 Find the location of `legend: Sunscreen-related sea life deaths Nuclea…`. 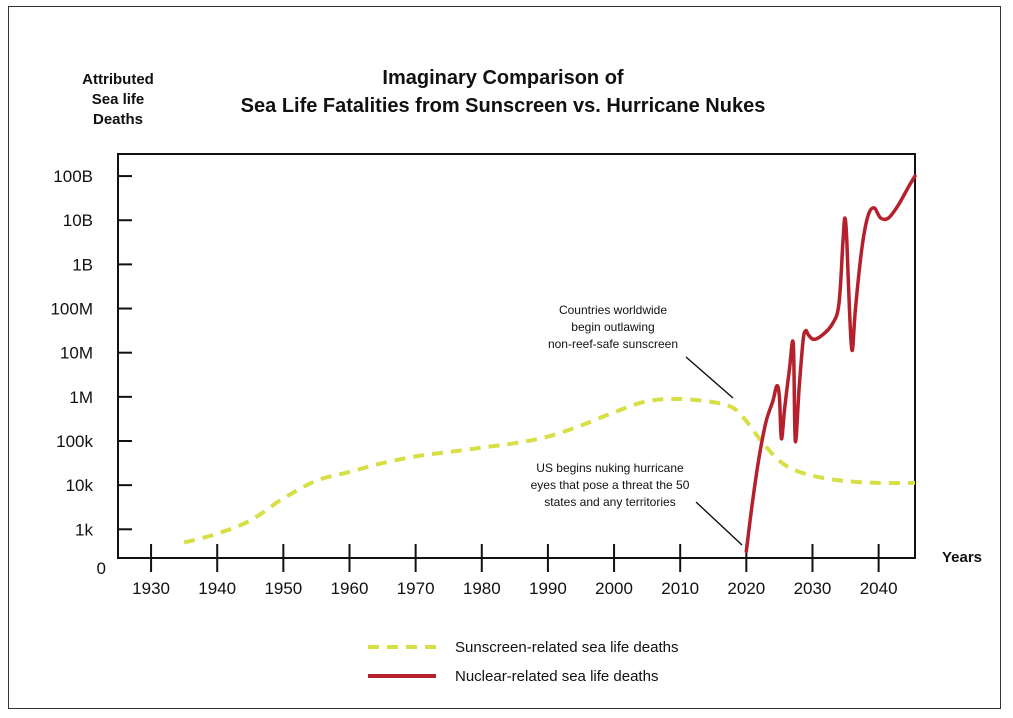

legend: Sunscreen-related sea life deaths Nuclea… is located at coordinates (523, 662).